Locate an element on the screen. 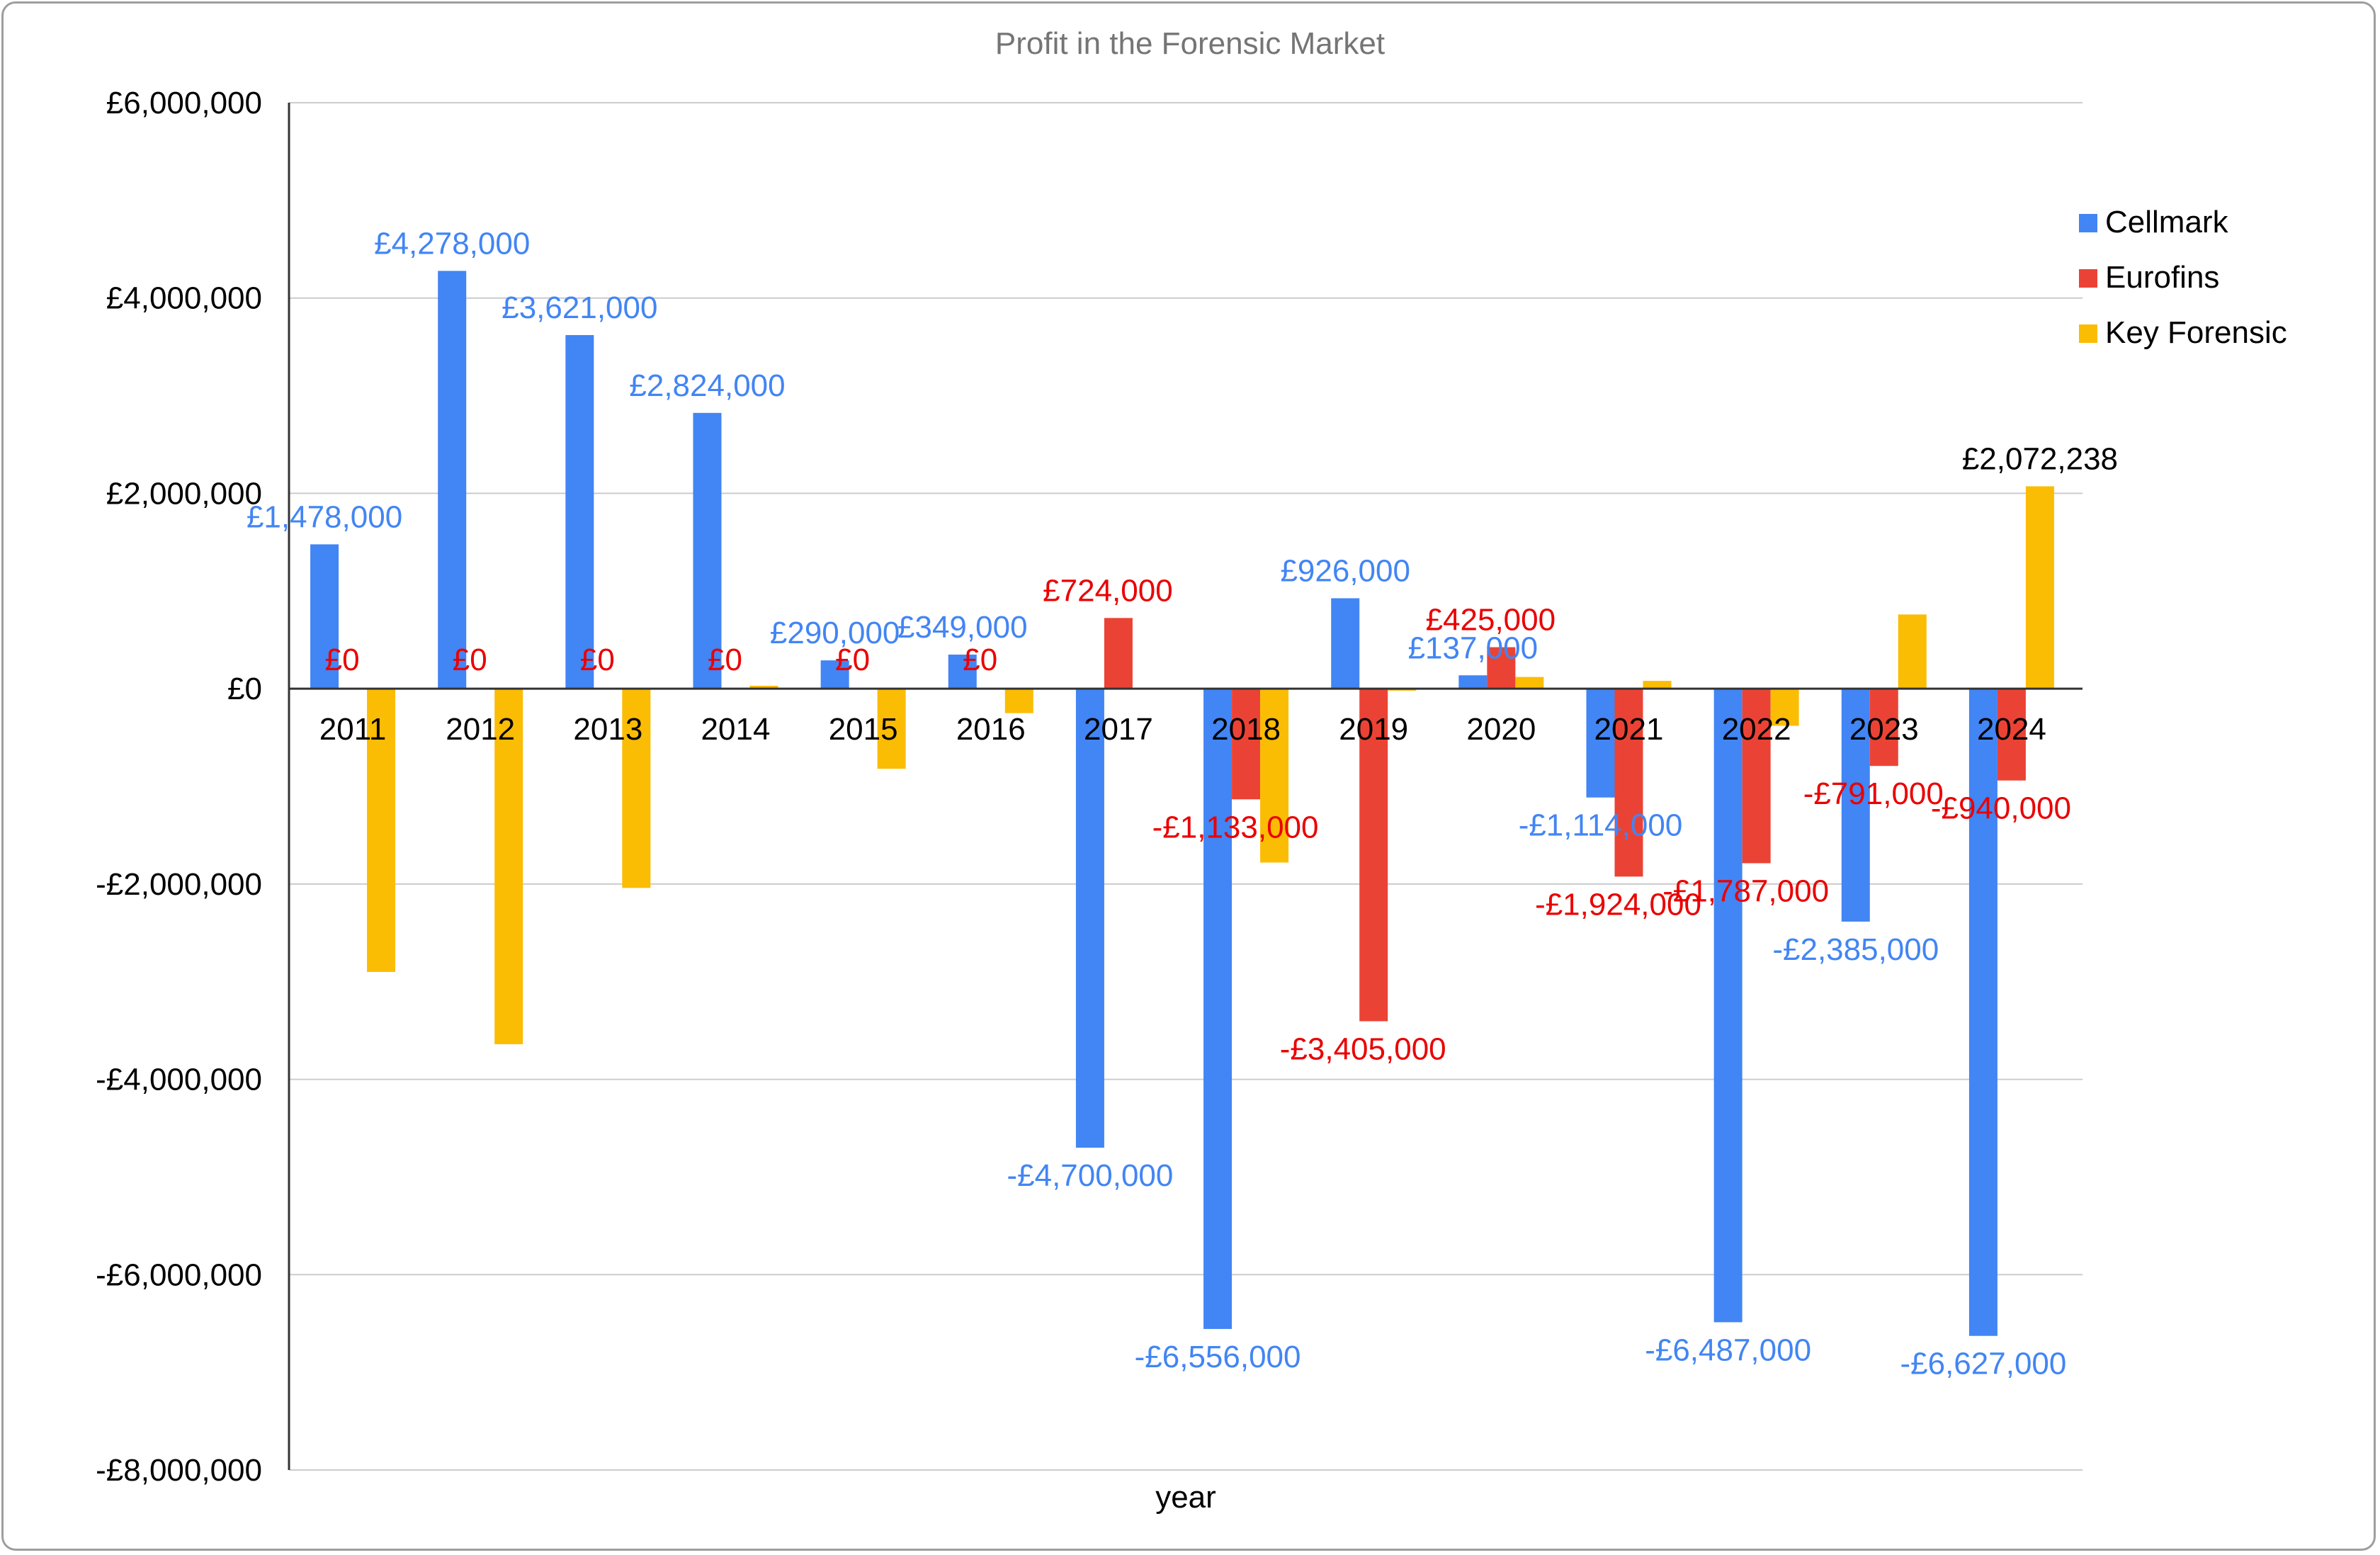 The image size is (2380, 1555). data-label: £2,824,000 is located at coordinates (707, 385).